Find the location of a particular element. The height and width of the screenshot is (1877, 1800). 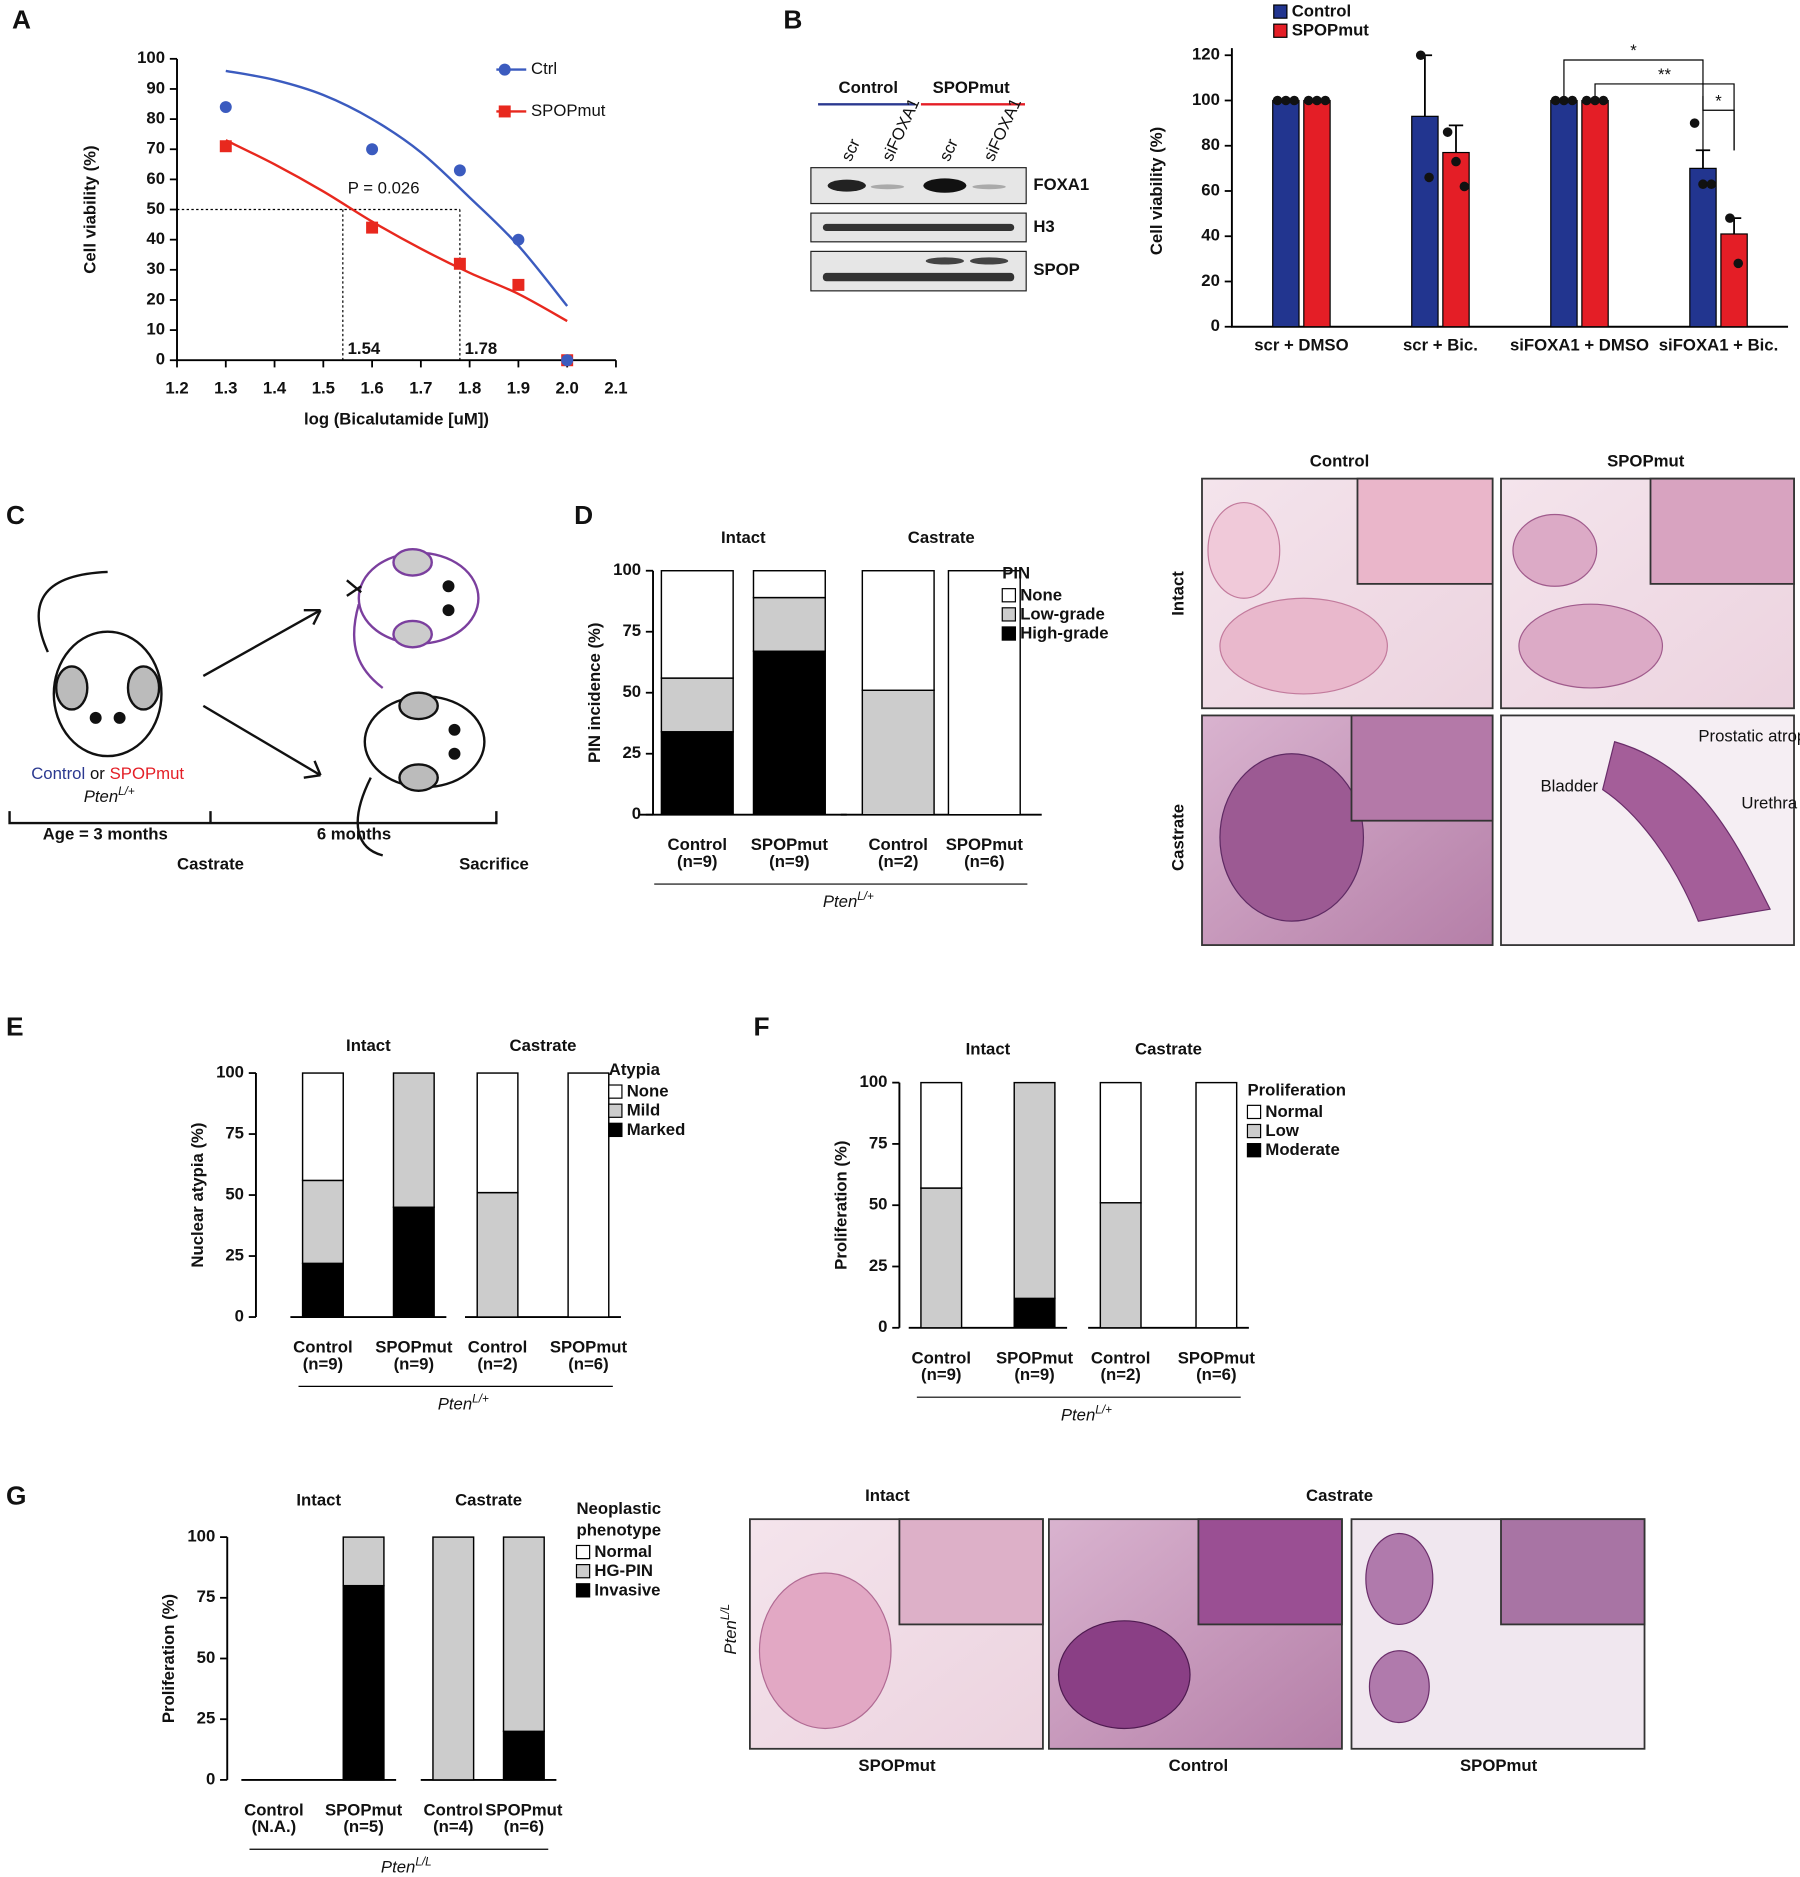

y-axis-label: Cell viability (%) is located at coordinates (1156, 191).